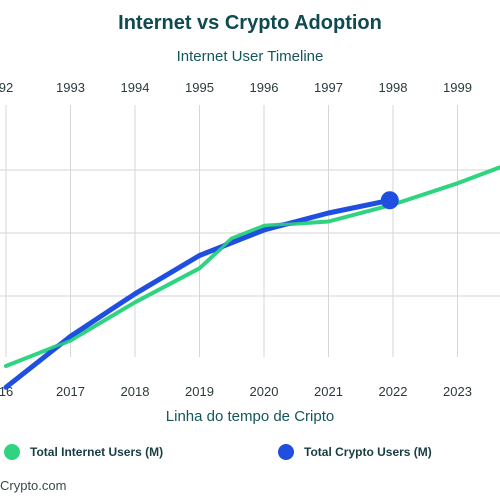 Image resolution: width=500 pixels, height=500 pixels. I want to click on legend-internet: Total Internet Users (M), so click(83, 452).